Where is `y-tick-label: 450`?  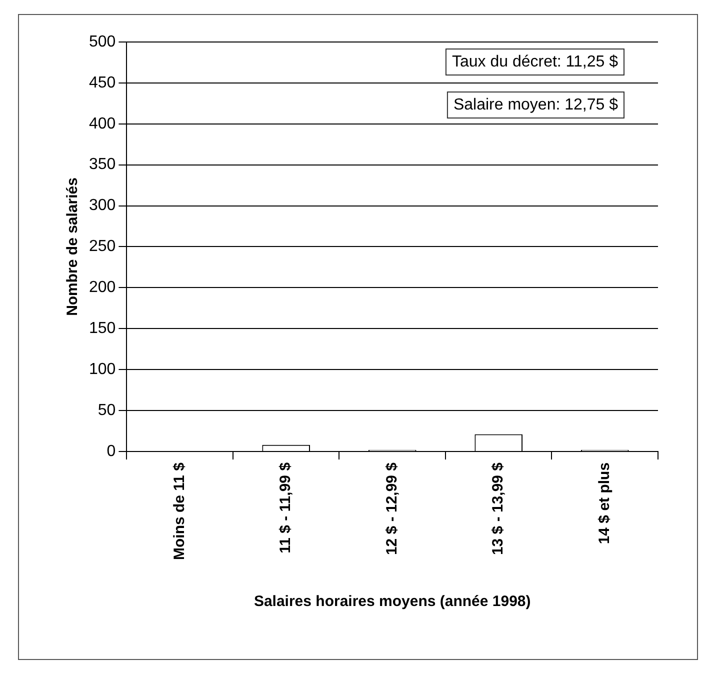 y-tick-label: 450 is located at coordinates (102, 83).